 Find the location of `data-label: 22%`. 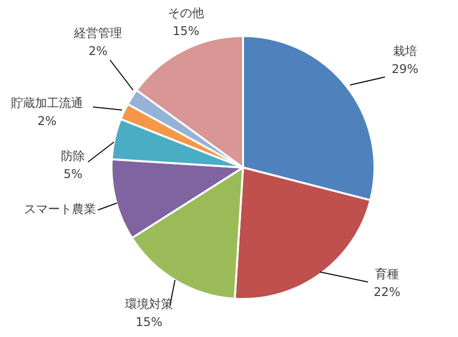

data-label: 22% is located at coordinates (387, 292).